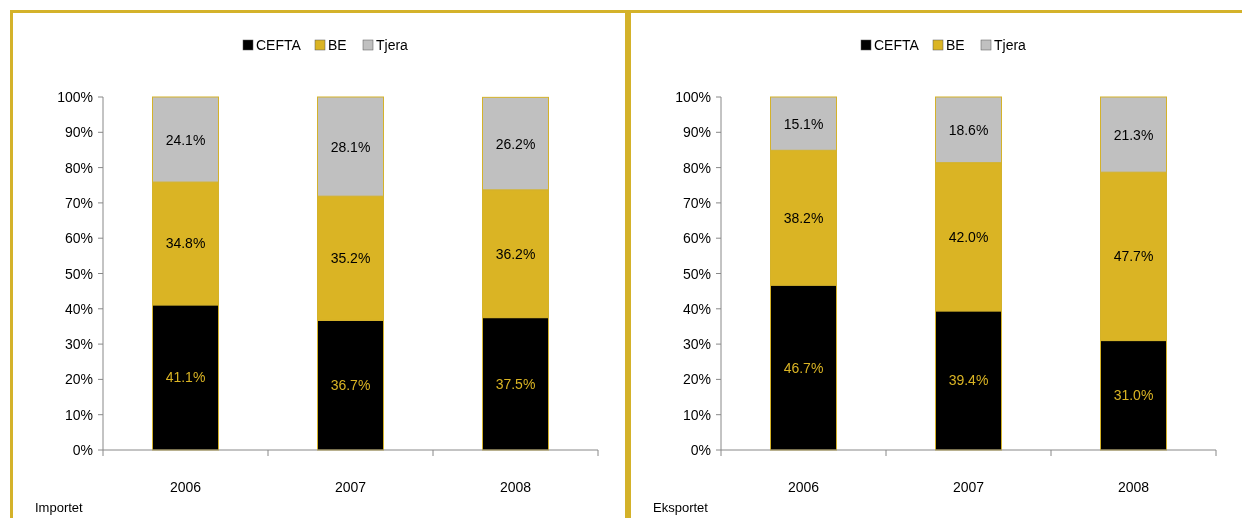 The image size is (1242, 518). What do you see at coordinates (803, 367) in the screenshot?
I see `data-label: 46.7%` at bounding box center [803, 367].